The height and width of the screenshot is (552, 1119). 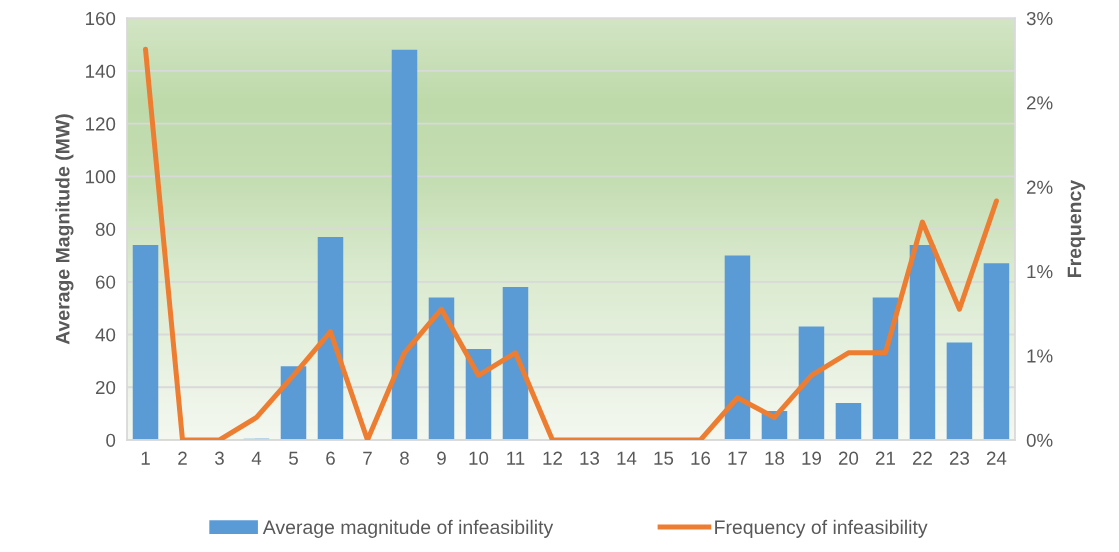 What do you see at coordinates (737, 458) in the screenshot?
I see `x-tick-label: 17` at bounding box center [737, 458].